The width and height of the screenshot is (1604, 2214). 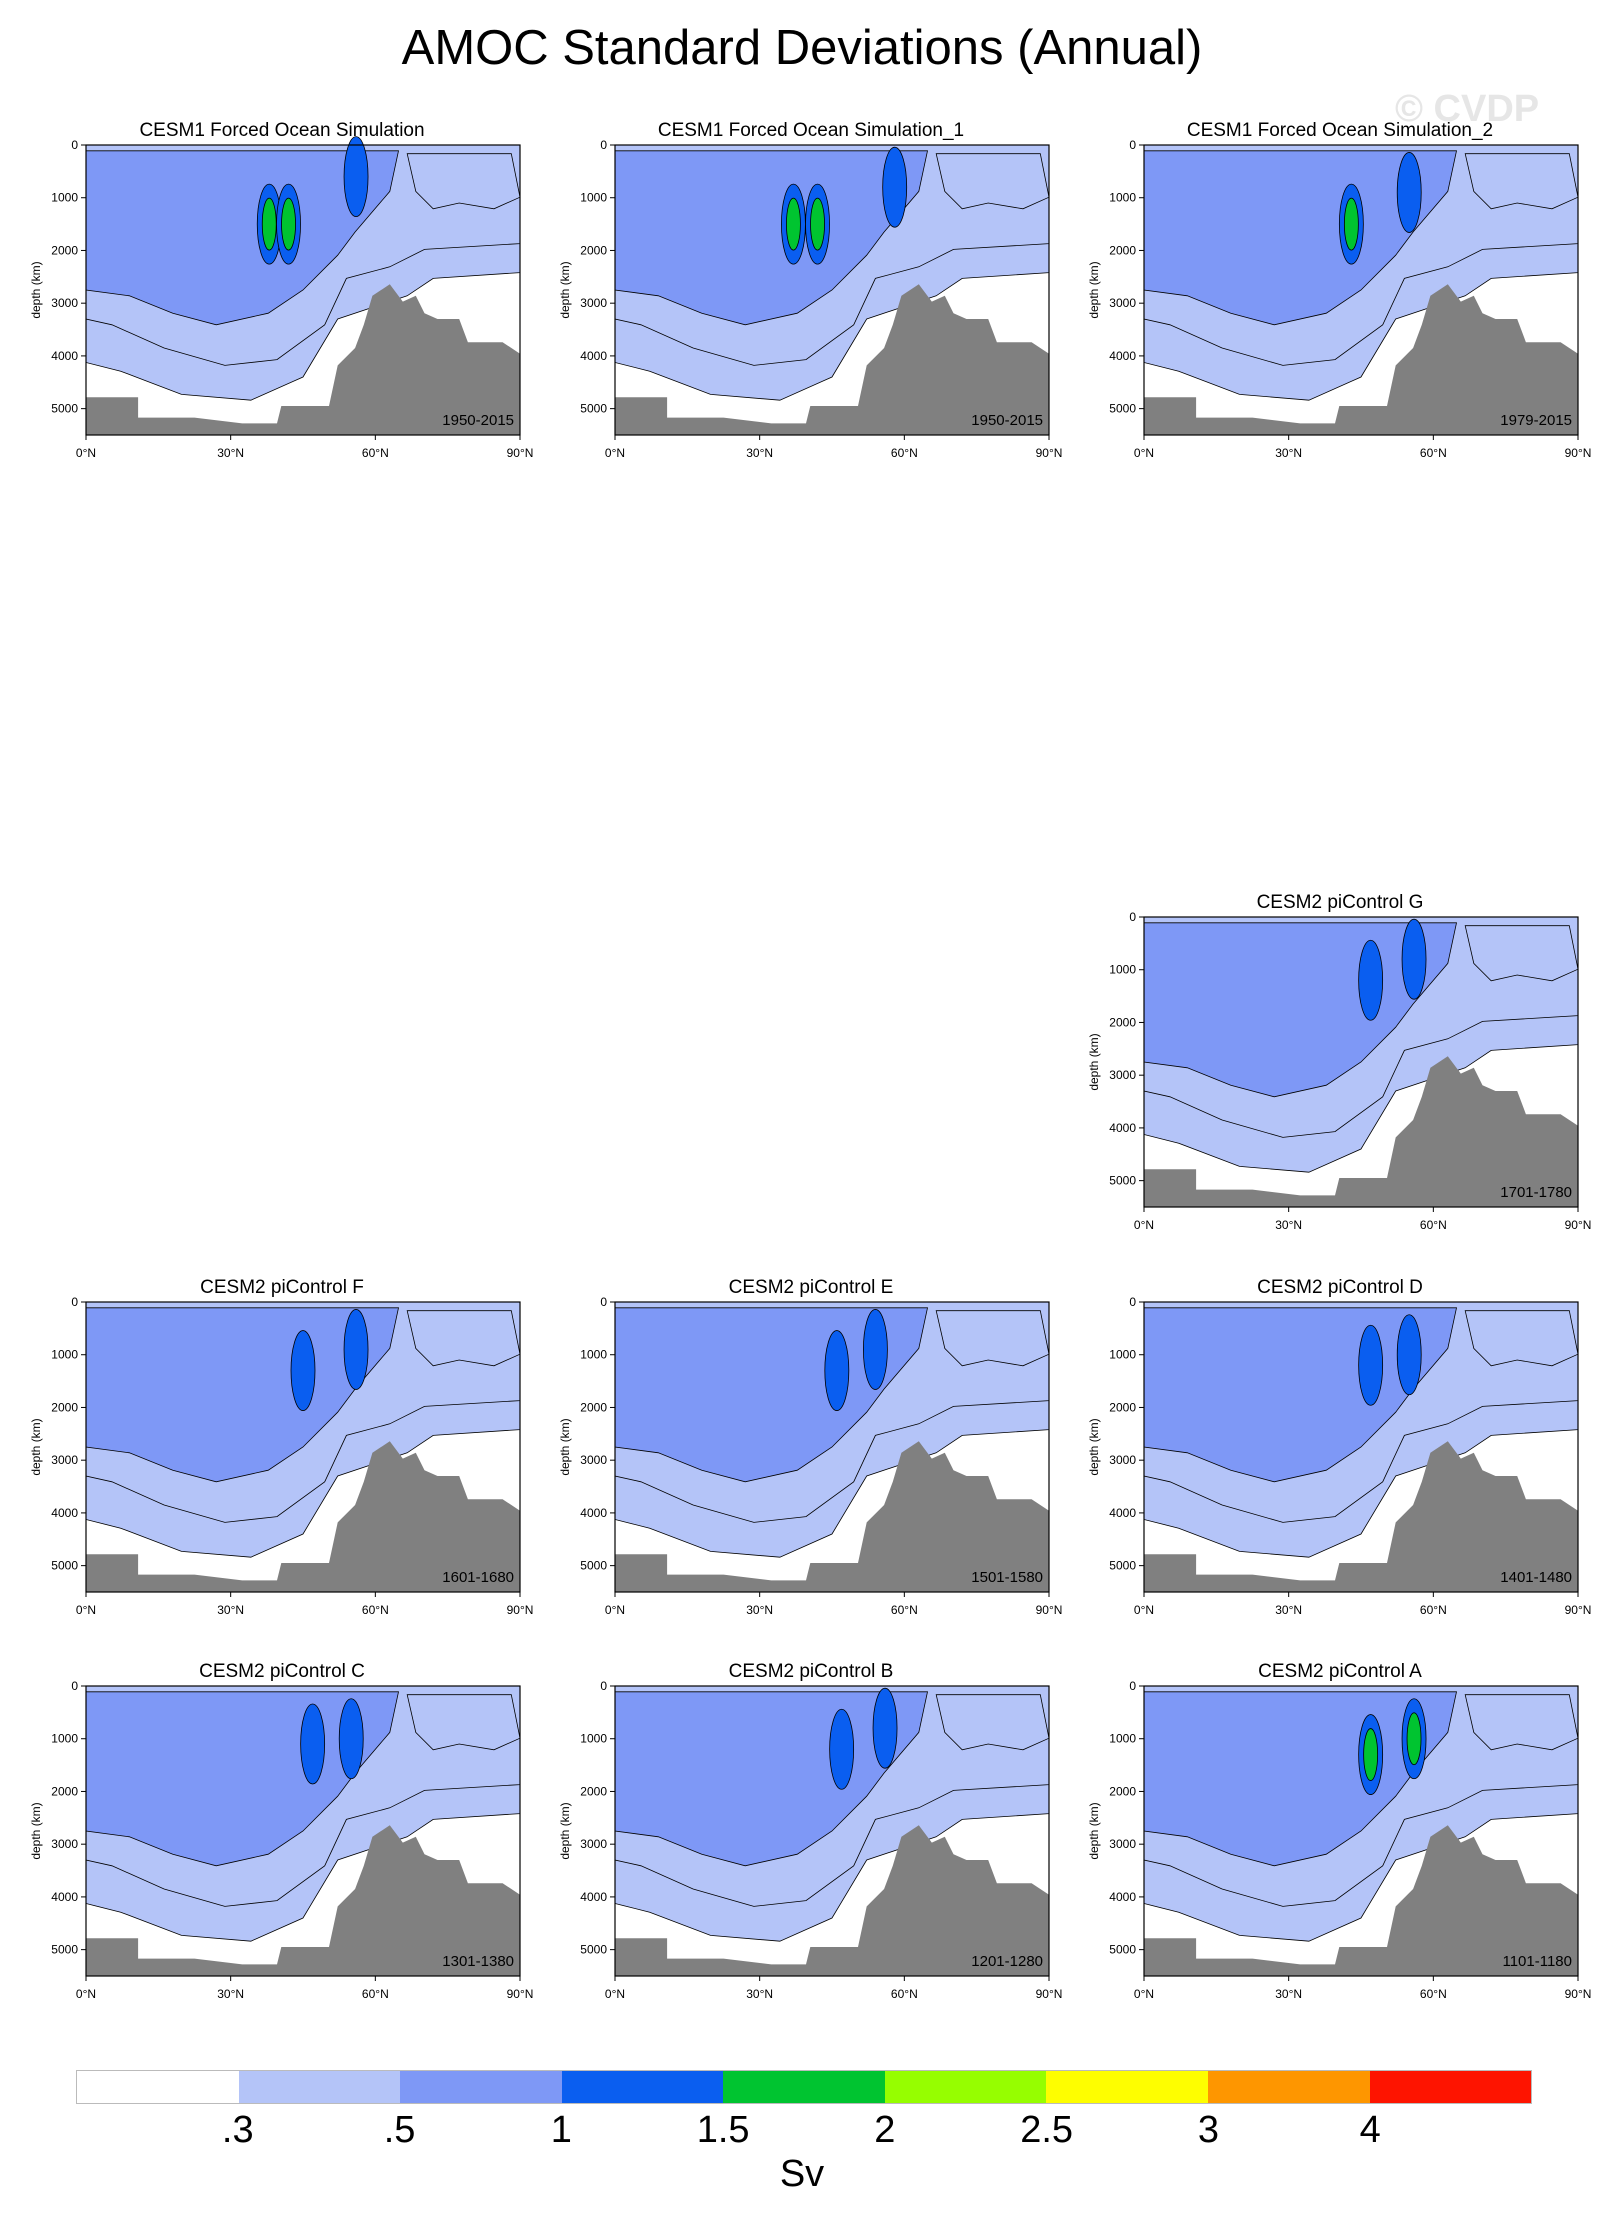 I want to click on panel-title: CESM1 Forced Ocean Simulation, so click(x=282, y=130).